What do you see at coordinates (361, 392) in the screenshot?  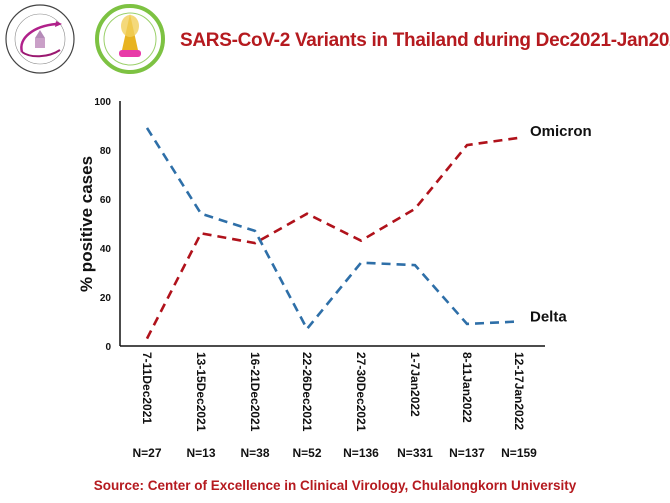 I see `x-category-label: 27-30Dec2021` at bounding box center [361, 392].